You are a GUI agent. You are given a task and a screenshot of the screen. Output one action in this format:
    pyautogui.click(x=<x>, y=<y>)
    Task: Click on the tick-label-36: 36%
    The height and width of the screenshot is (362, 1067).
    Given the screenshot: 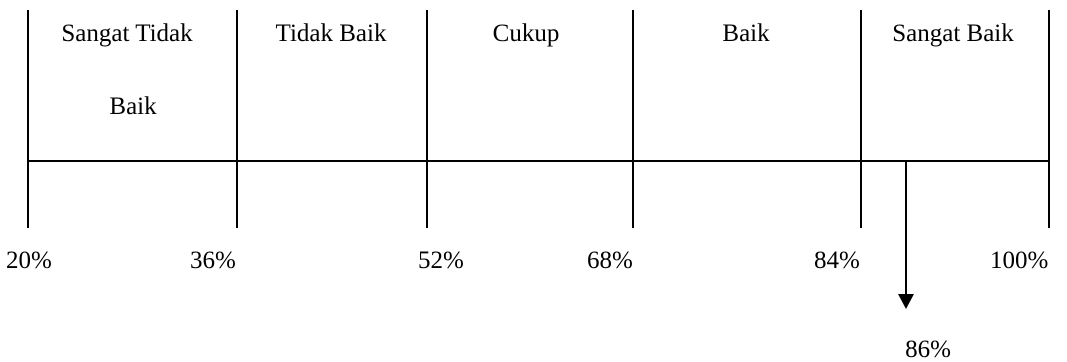 What is the action you would take?
    pyautogui.click(x=213, y=260)
    